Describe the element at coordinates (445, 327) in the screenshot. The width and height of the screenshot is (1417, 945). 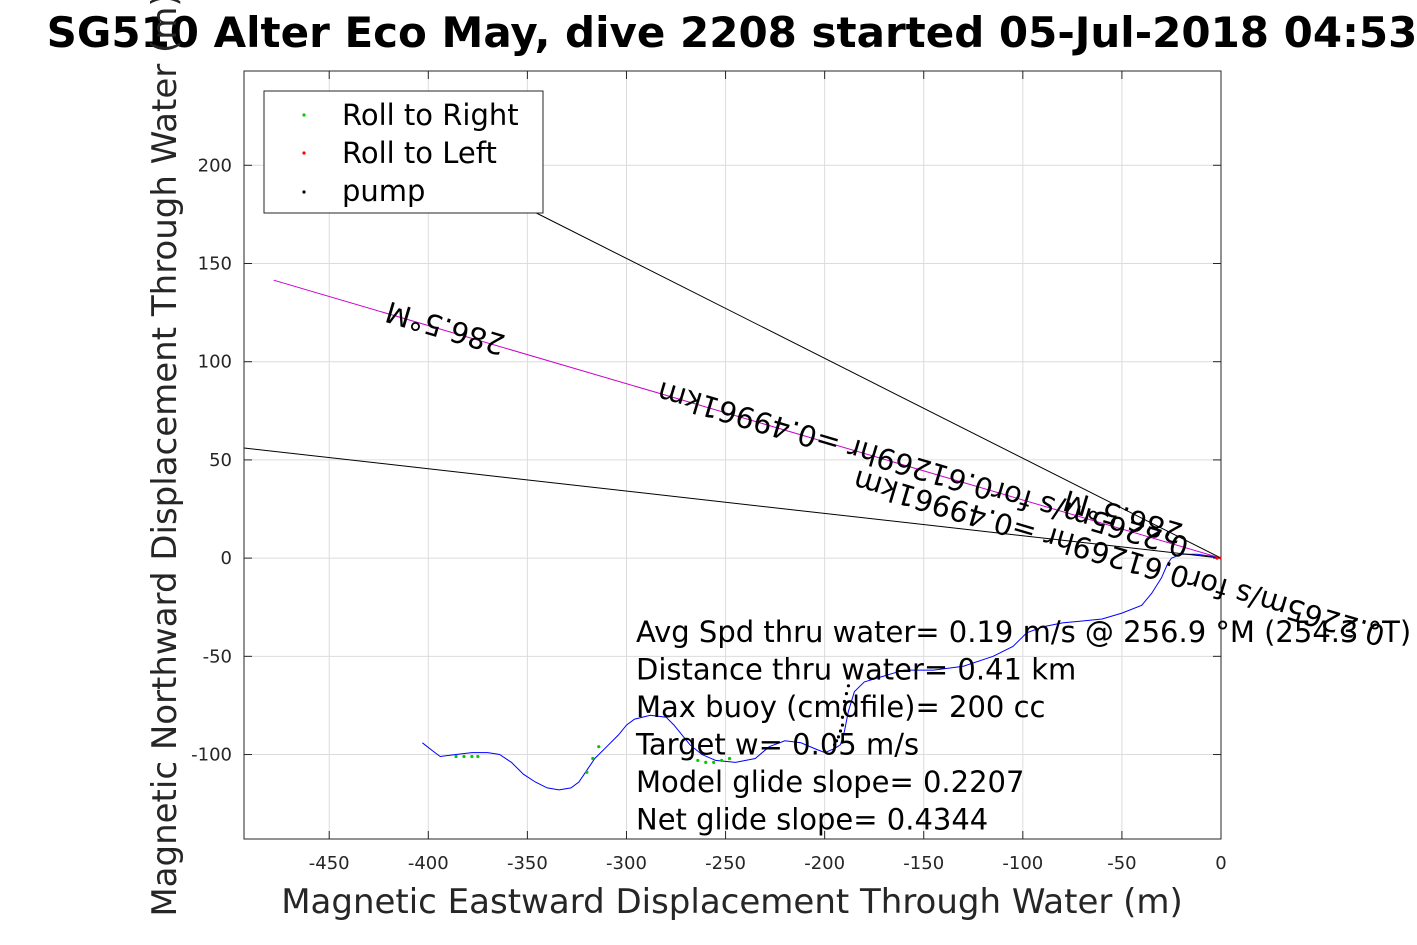
I see `line-annotation: 286.5°M` at that location.